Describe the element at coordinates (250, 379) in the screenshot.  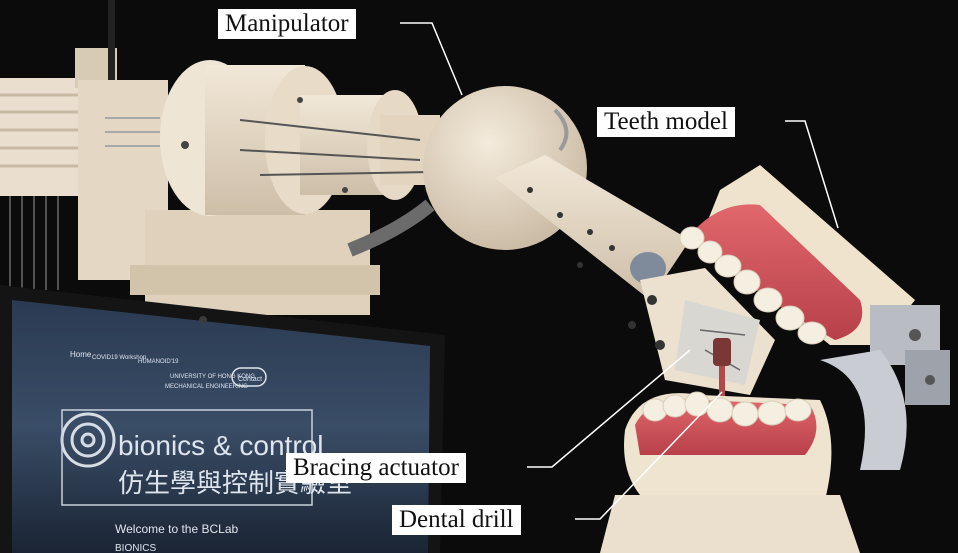
I see `screen-contact-button: Contact` at that location.